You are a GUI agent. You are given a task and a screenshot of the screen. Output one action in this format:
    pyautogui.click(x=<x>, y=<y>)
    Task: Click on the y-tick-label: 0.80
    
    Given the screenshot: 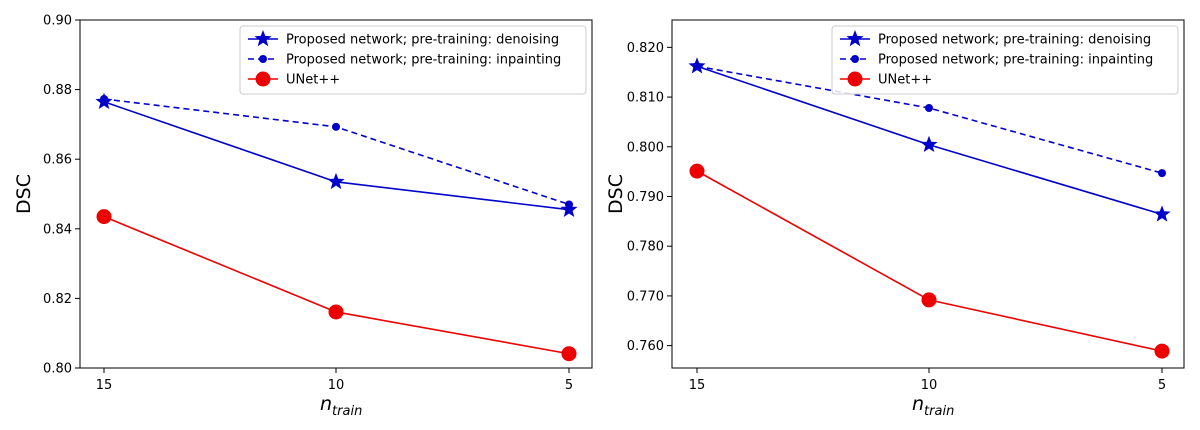 What is the action you would take?
    pyautogui.click(x=57, y=369)
    